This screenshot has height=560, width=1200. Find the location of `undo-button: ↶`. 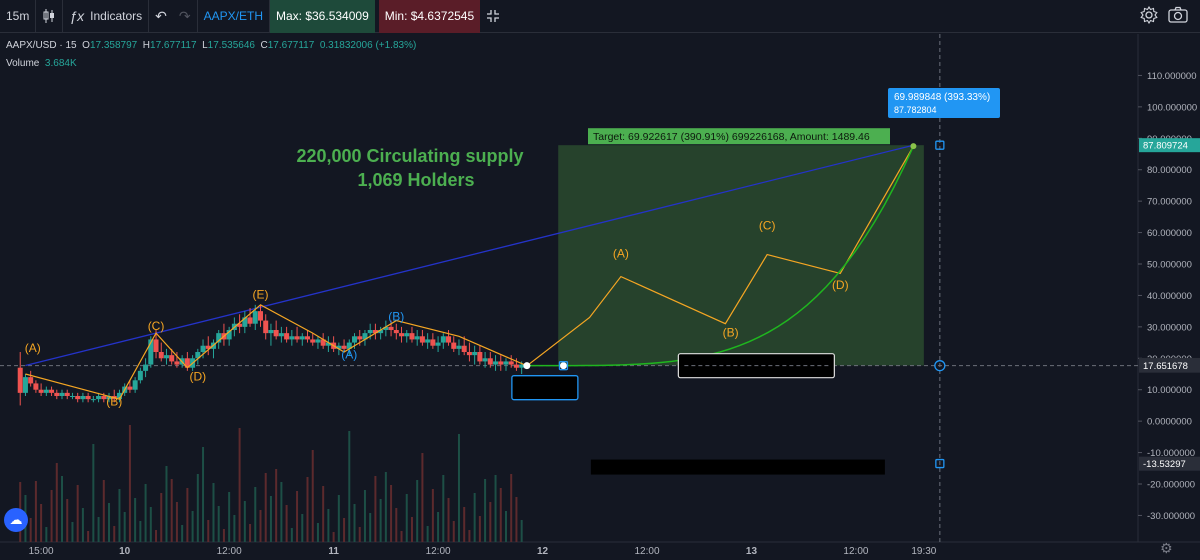

undo-button: ↶ is located at coordinates (161, 16).